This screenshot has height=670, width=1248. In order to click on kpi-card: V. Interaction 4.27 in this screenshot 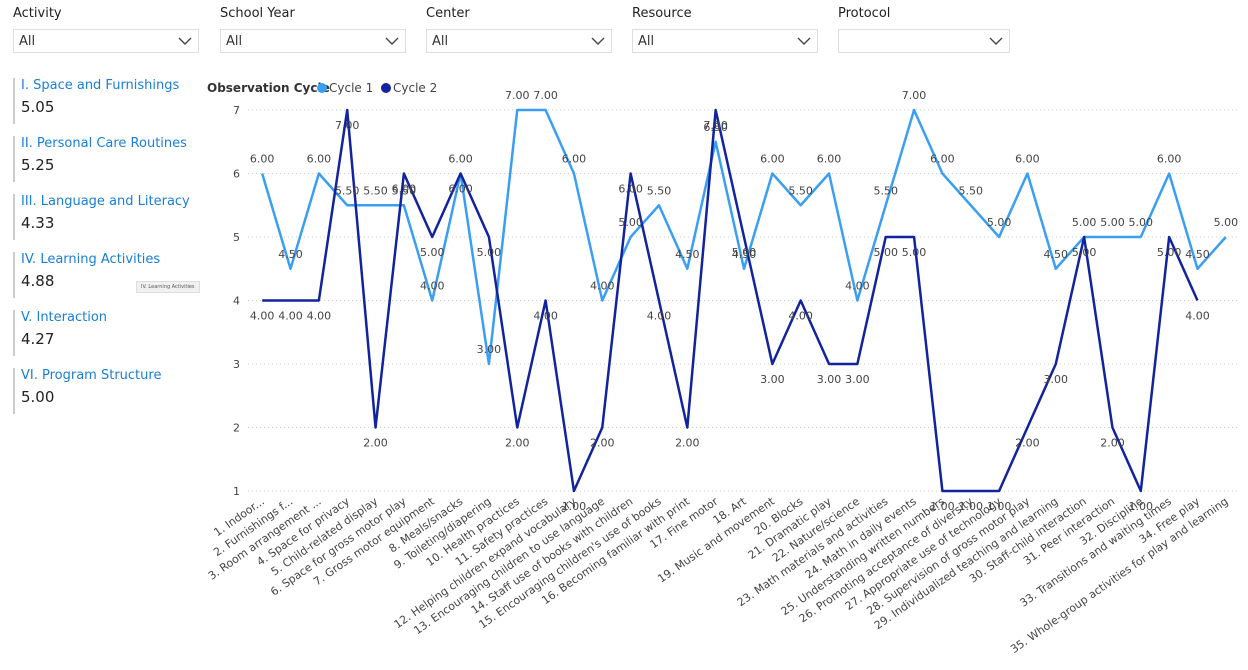, I will do `click(101, 333)`.